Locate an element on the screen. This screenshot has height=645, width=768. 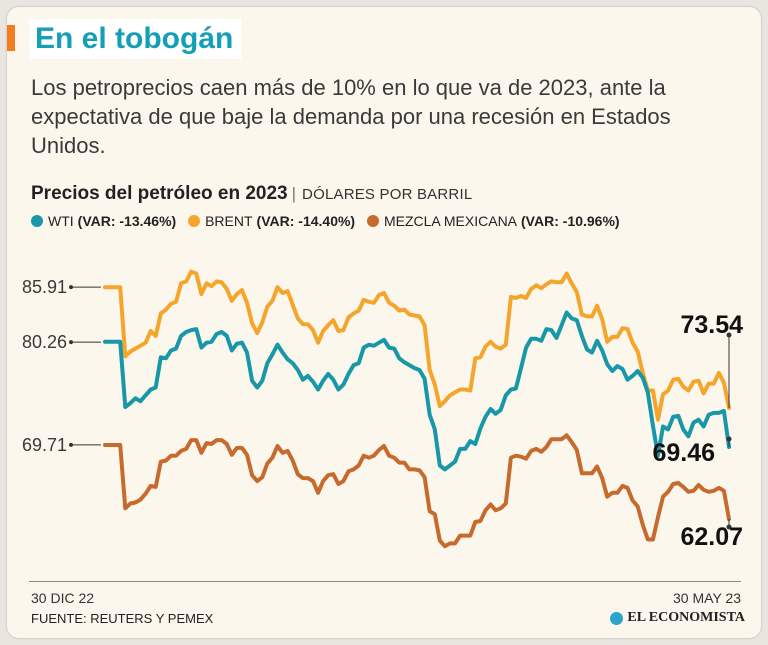
brand-logo: EL ECONOMISTA is located at coordinates (677, 618).